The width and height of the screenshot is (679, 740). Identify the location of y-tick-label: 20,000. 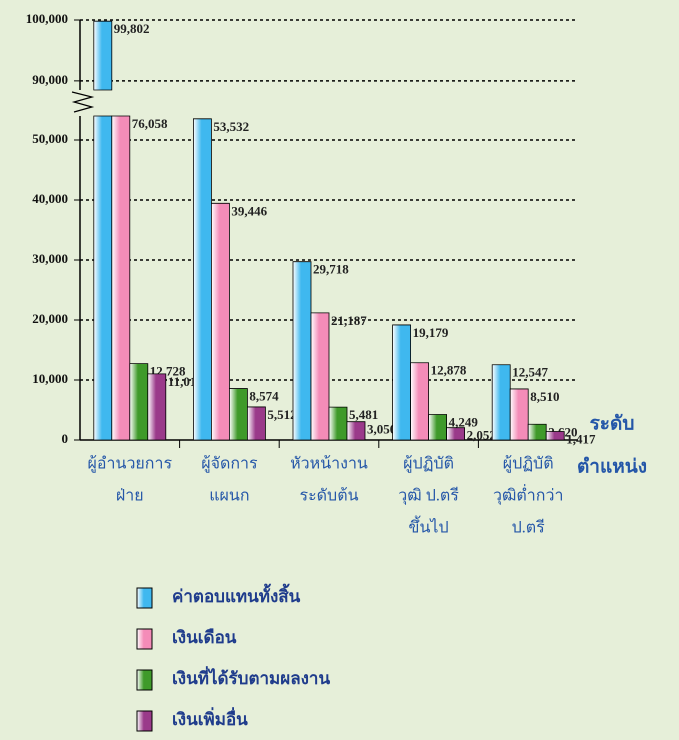
(50, 318).